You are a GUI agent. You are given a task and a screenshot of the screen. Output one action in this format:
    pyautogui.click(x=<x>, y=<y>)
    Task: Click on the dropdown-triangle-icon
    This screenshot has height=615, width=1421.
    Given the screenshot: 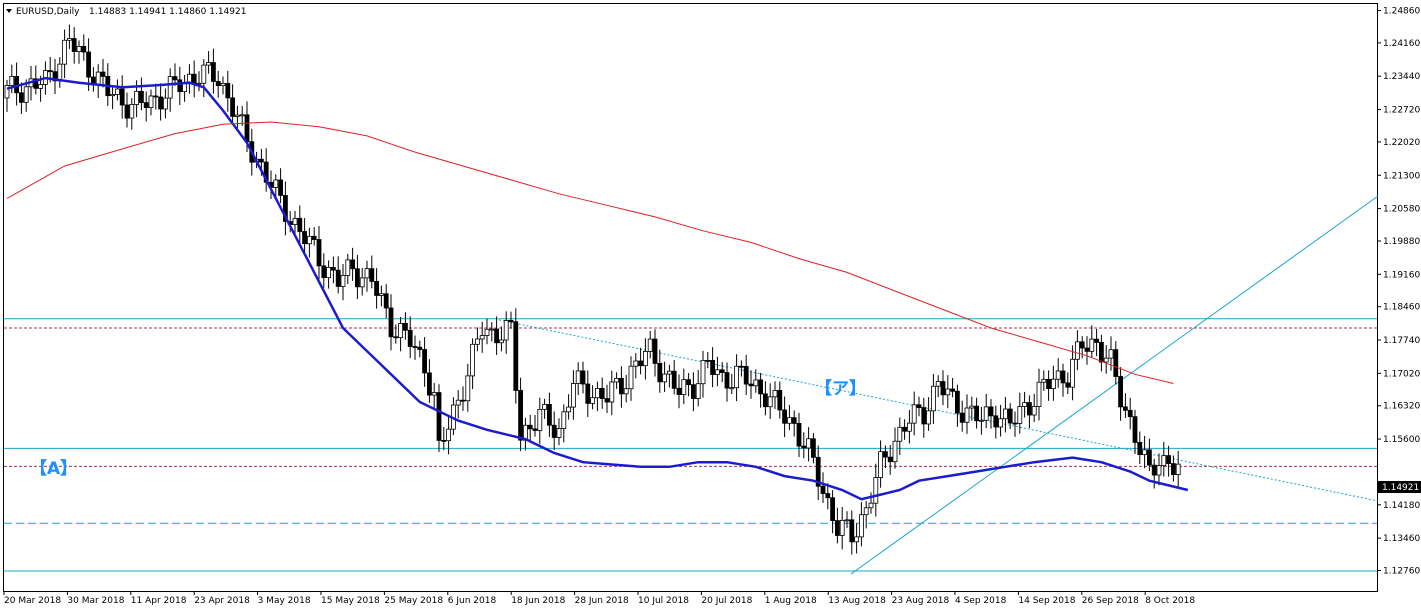 What is the action you would take?
    pyautogui.click(x=9, y=11)
    